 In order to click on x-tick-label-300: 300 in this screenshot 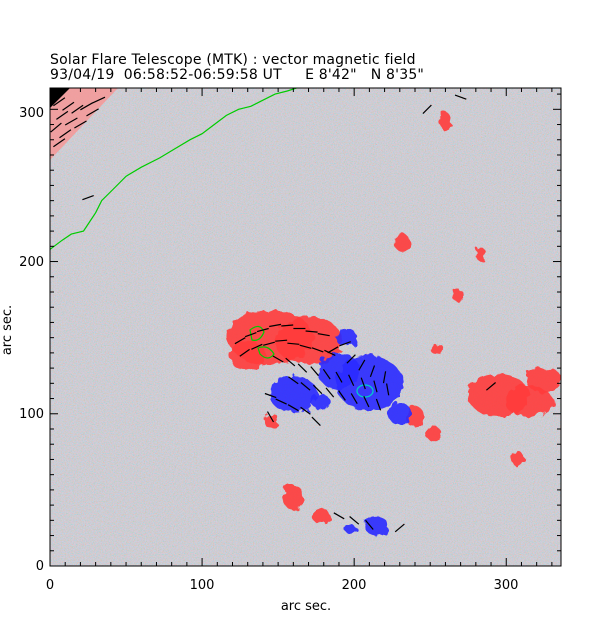, I will do `click(506, 585)`.